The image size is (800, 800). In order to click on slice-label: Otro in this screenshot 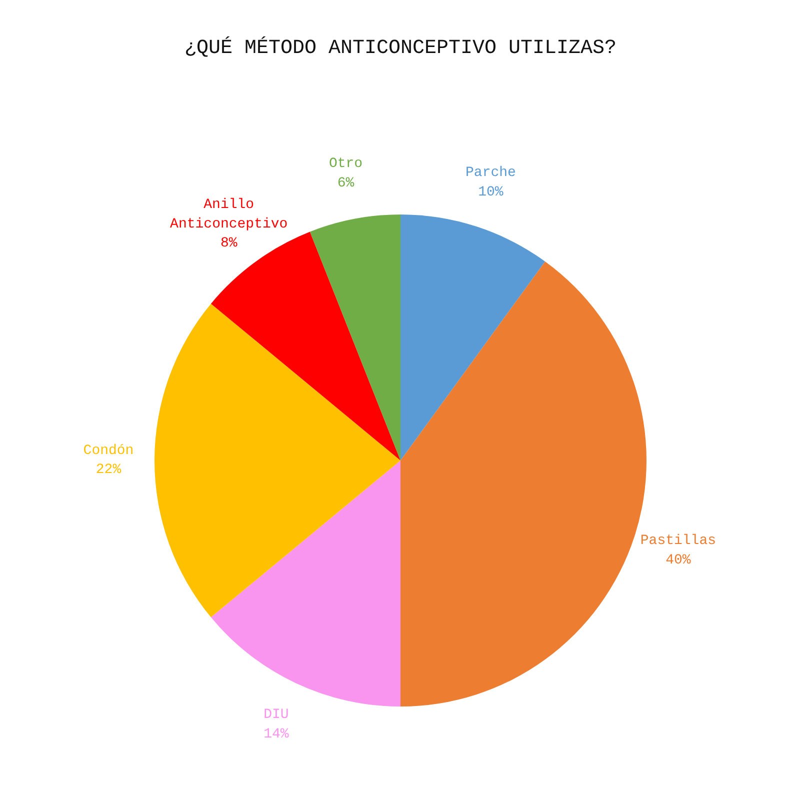, I will do `click(345, 164)`.